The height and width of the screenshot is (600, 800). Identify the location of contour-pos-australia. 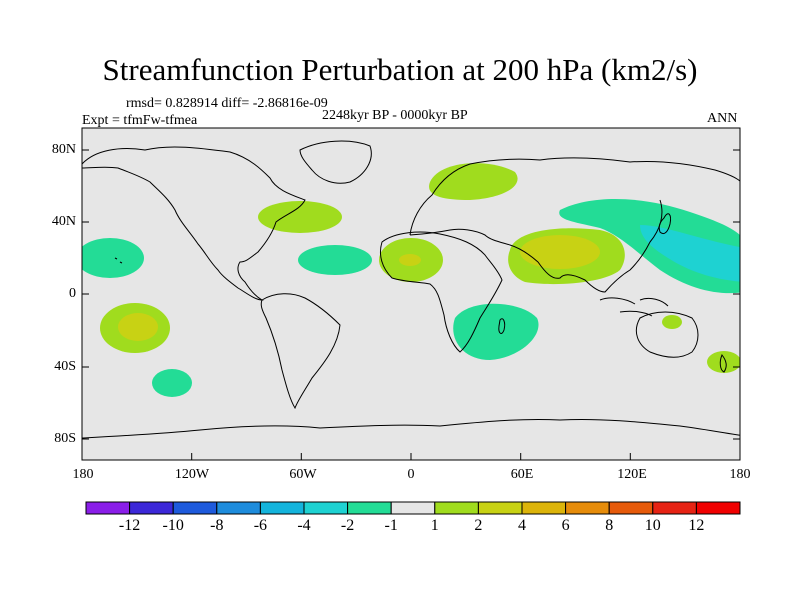
(672, 322).